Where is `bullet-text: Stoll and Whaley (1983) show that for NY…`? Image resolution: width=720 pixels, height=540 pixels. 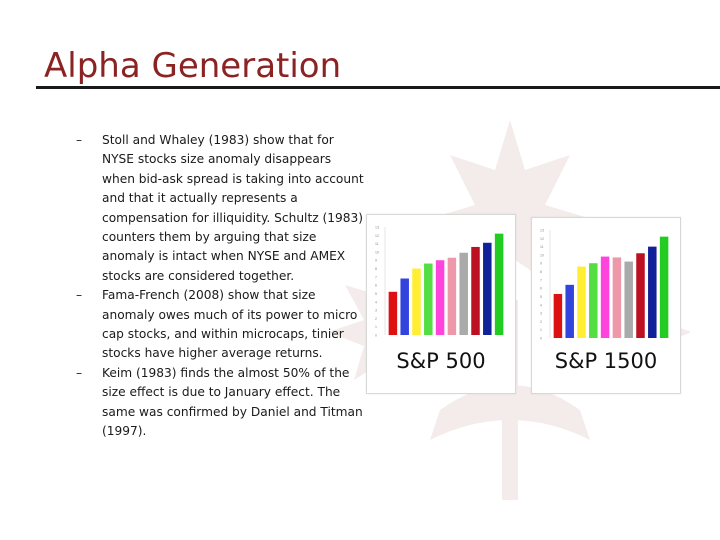
bullet-text: Stoll and Whaley (1983) show that for NY… is located at coordinates (233, 208).